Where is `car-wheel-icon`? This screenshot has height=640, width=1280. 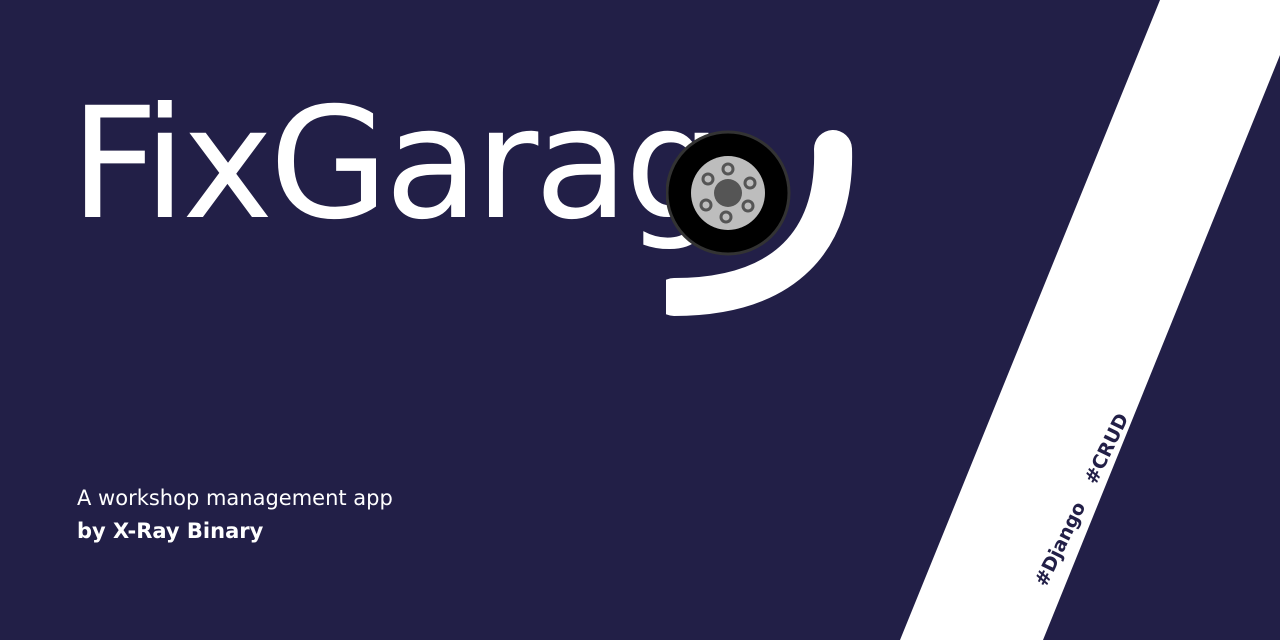 car-wheel-icon is located at coordinates (759, 223).